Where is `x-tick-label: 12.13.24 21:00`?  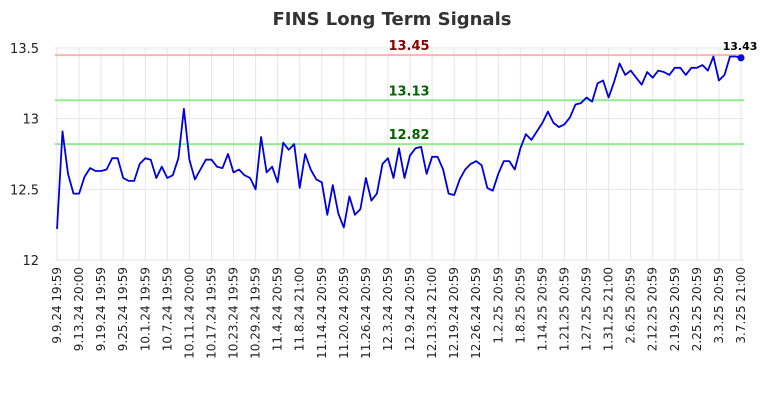
x-tick-label: 12.13.24 21:00 is located at coordinates (432, 313).